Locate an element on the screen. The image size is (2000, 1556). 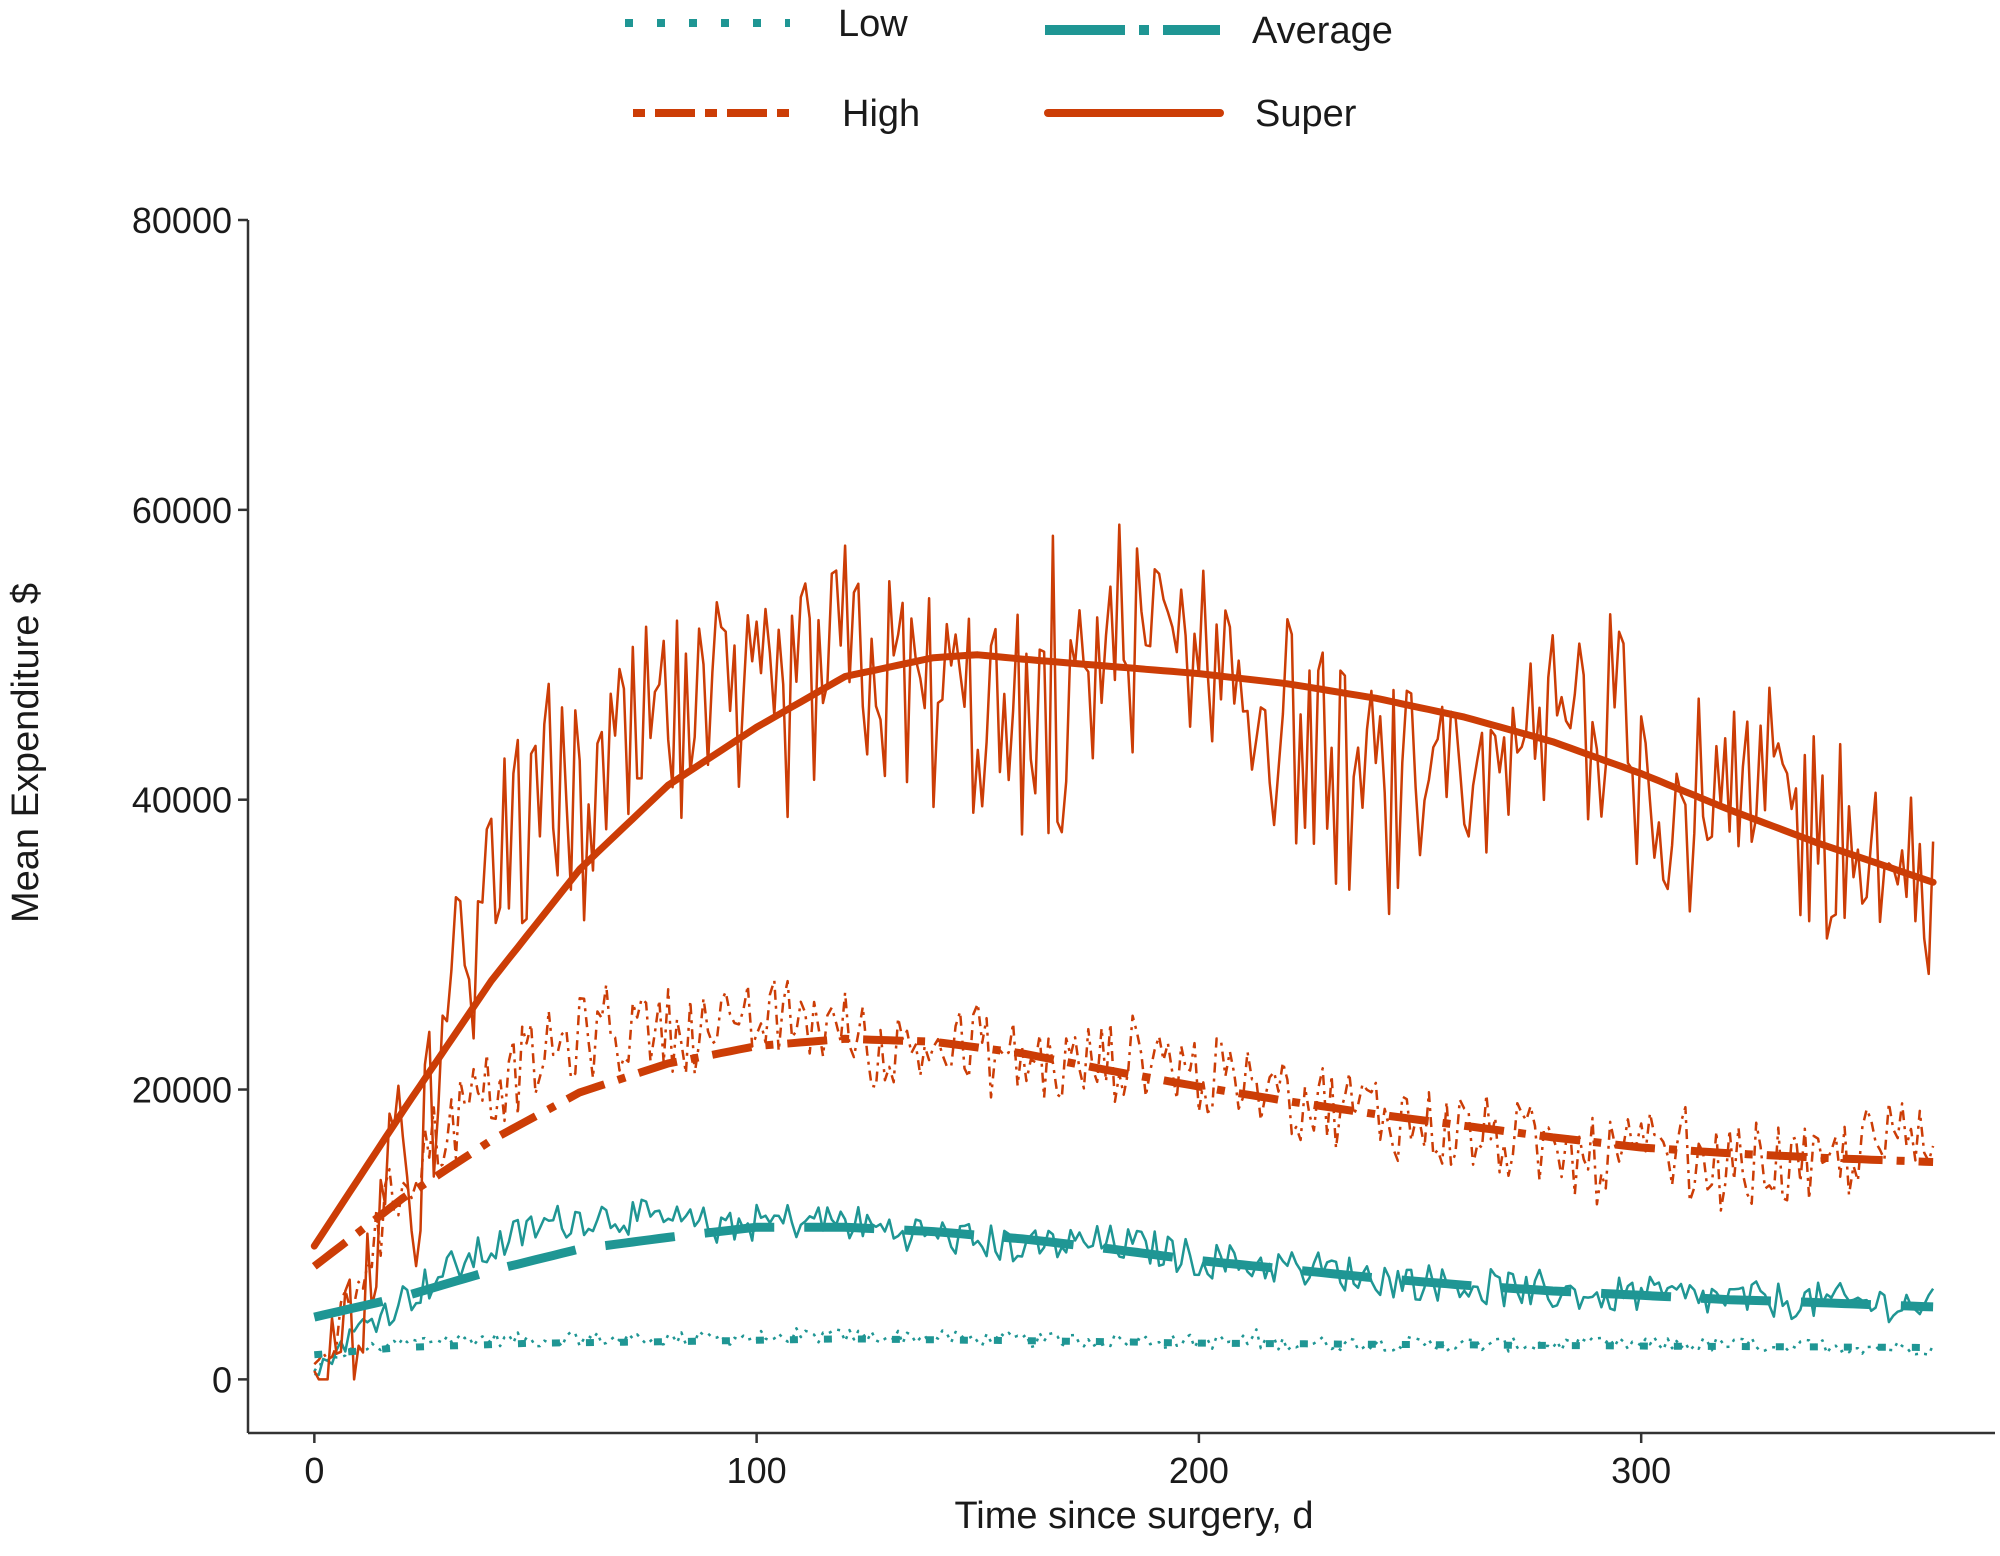
x-tick-label: 300 is located at coordinates (1641, 1470).